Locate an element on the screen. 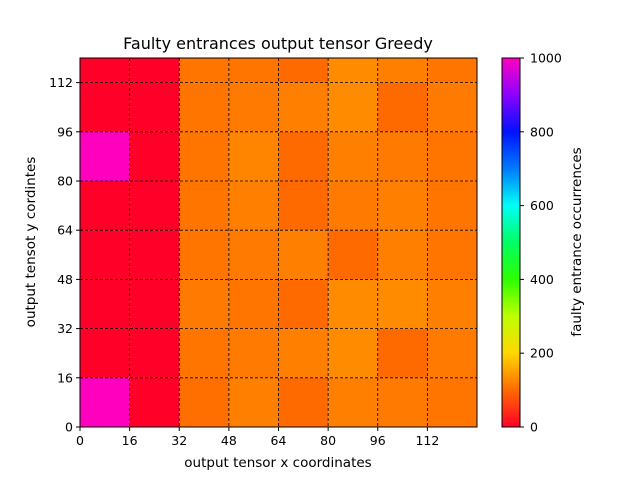 The width and height of the screenshot is (640, 480). y-tick-label: 16 is located at coordinates (65, 377).